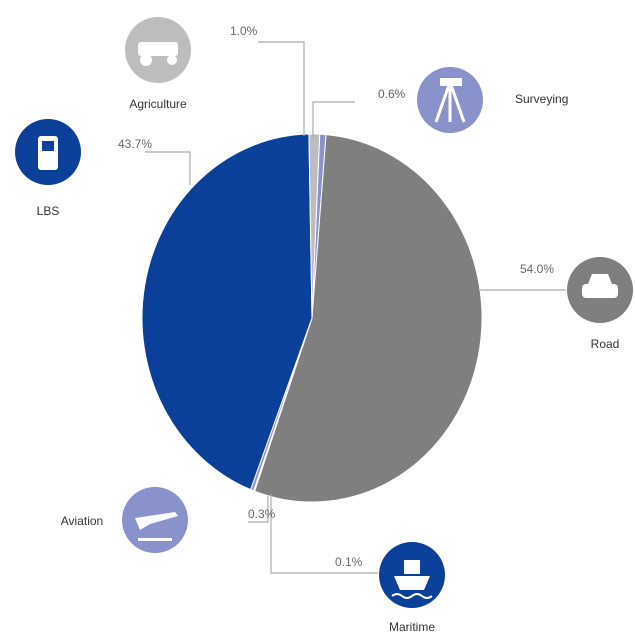 The height and width of the screenshot is (634, 635). I want to click on category-label: Aviation, so click(82, 521).